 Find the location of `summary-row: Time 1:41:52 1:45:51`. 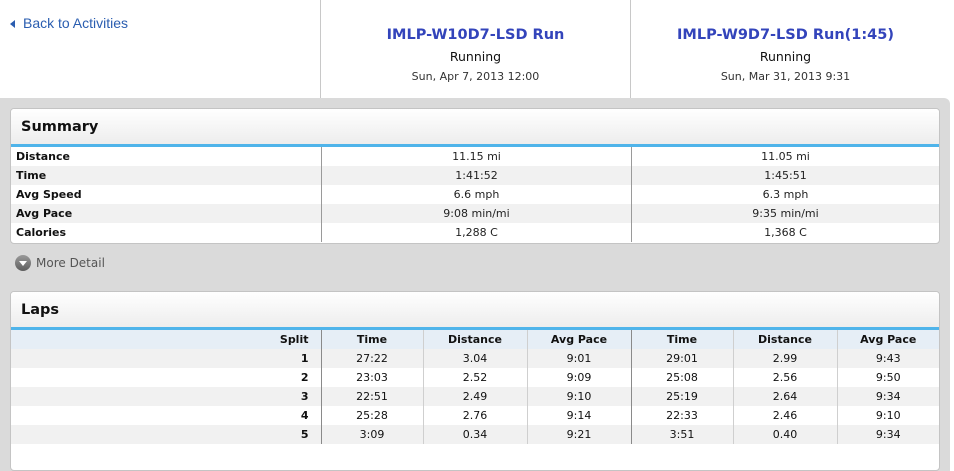

summary-row: Time 1:41:52 1:45:51 is located at coordinates (475, 175).